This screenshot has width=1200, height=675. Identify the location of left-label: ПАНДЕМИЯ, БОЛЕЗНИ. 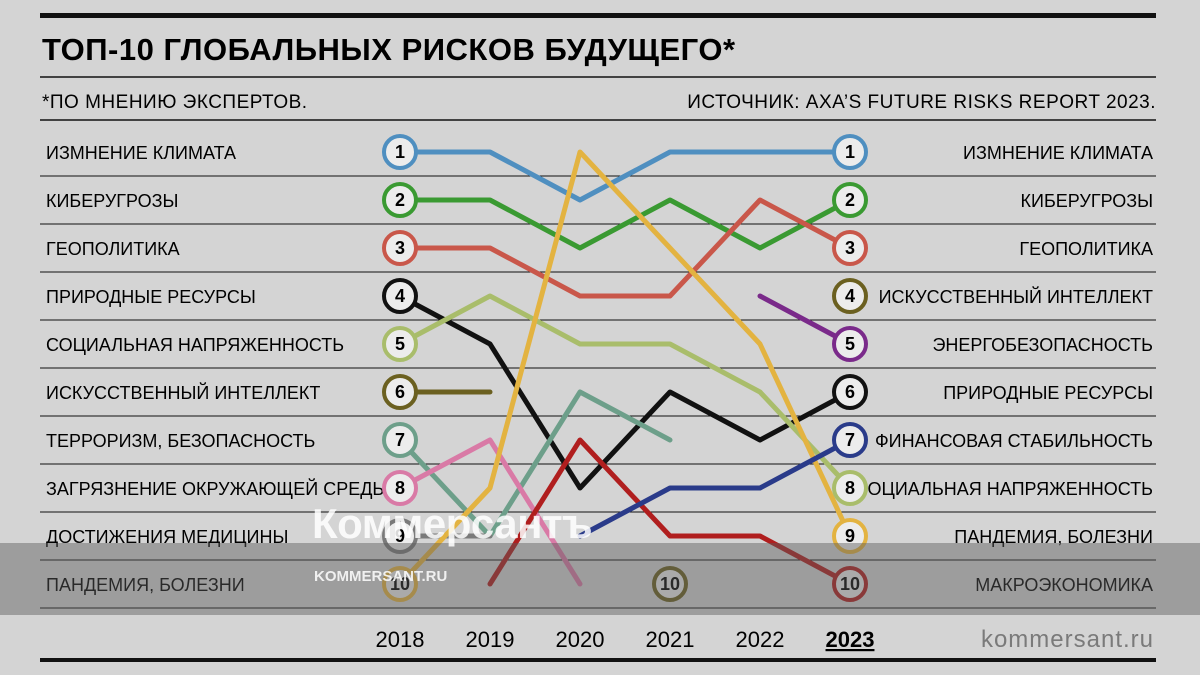
(145, 585).